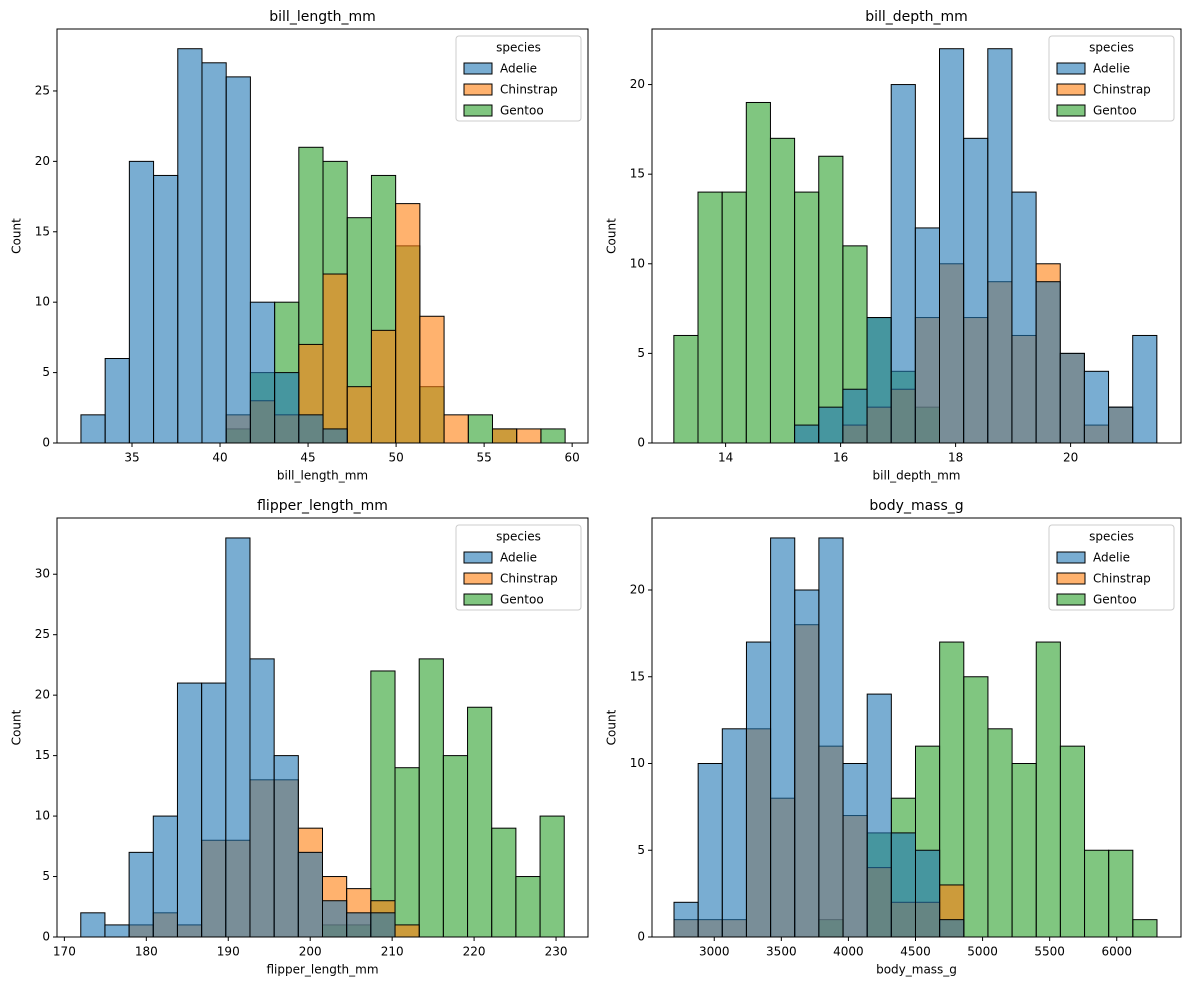 The image size is (1189, 989). What do you see at coordinates (637, 676) in the screenshot?
I see `y-tick-label: 15` at bounding box center [637, 676].